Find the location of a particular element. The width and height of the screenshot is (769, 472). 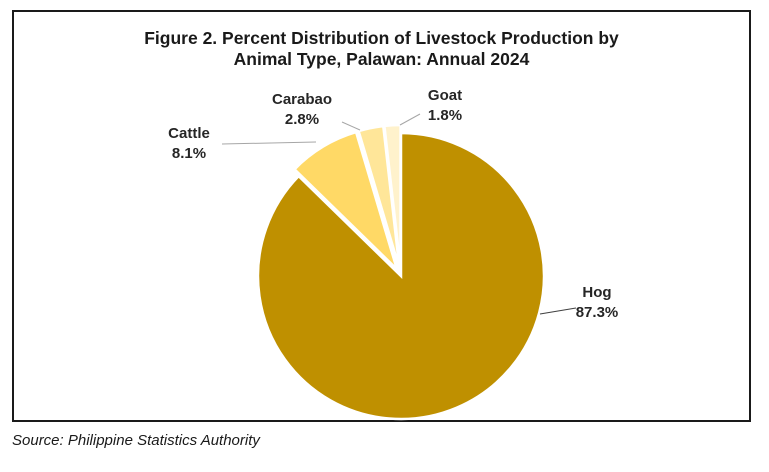

slice-label-hog: Hog is located at coordinates (596, 292).